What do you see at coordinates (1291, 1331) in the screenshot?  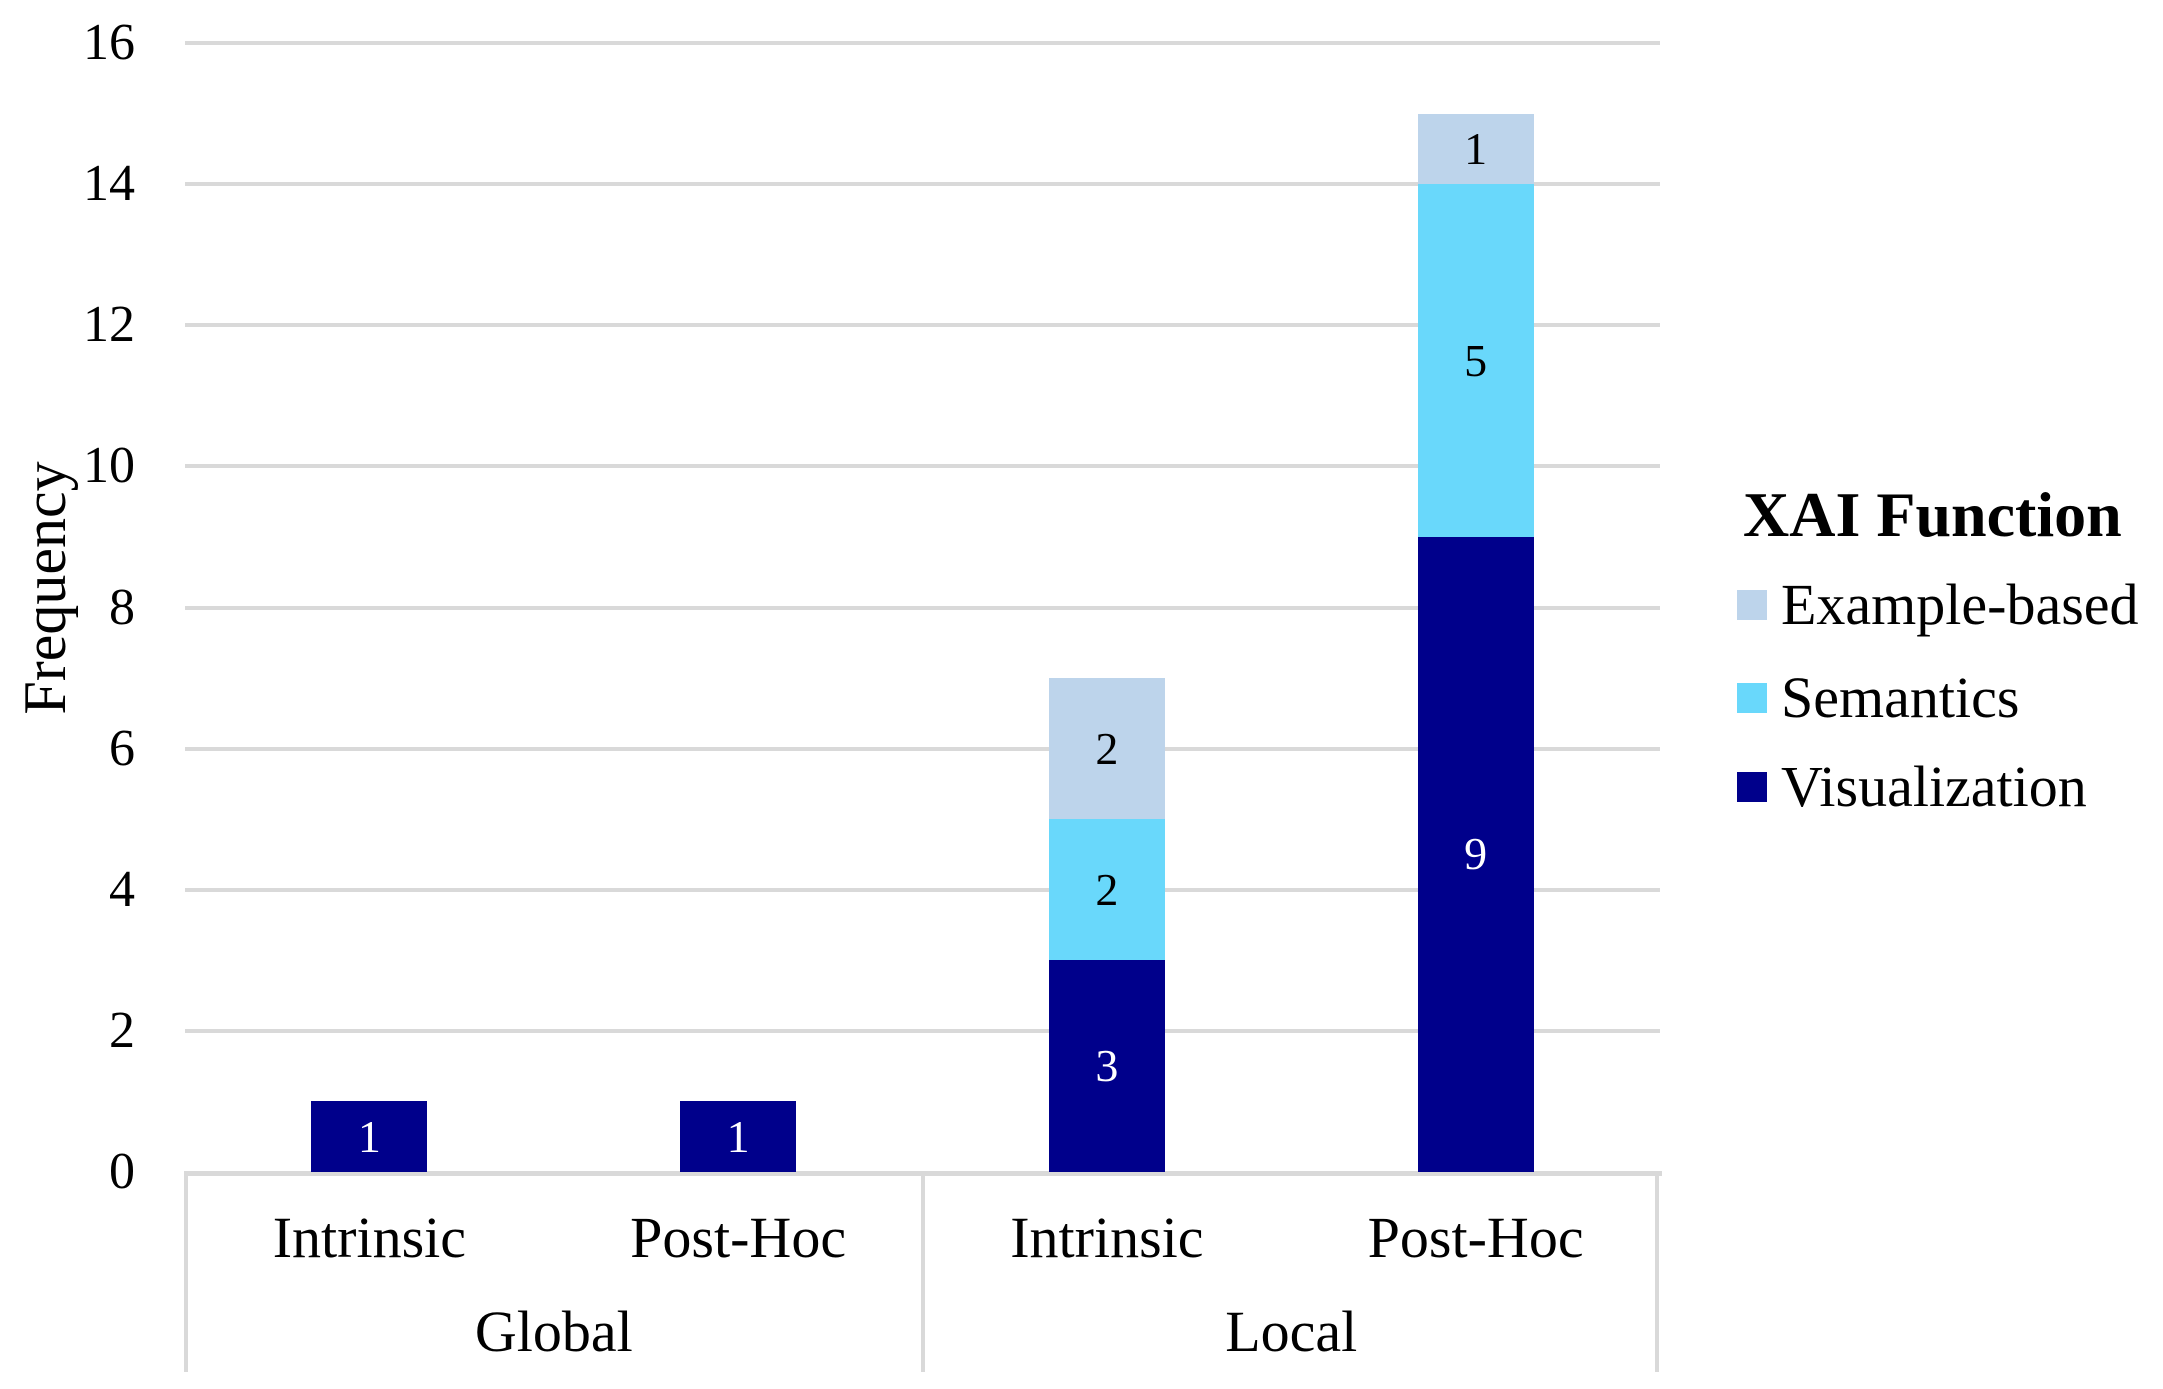 I see `group-label-local: Local` at bounding box center [1291, 1331].